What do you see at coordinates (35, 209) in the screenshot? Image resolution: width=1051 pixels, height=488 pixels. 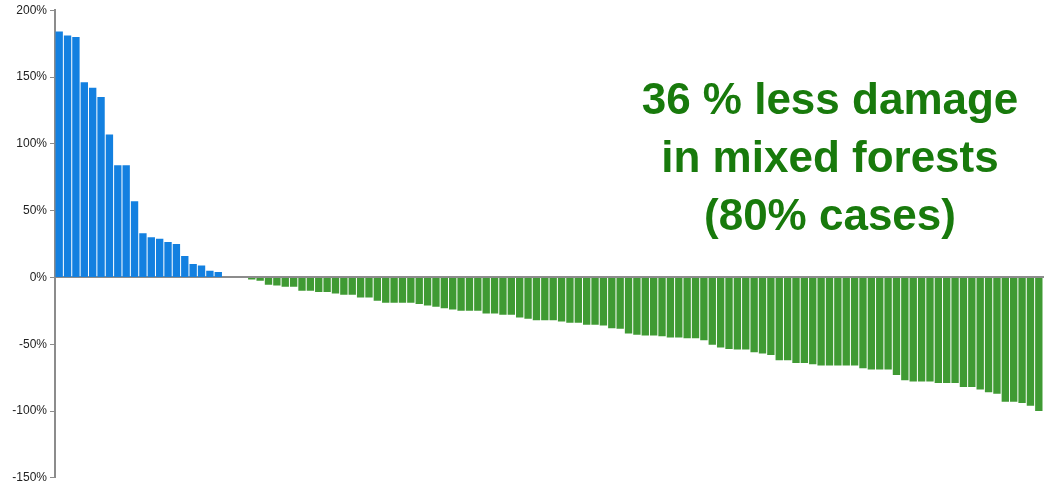 I see `y-tick-label: 50%` at bounding box center [35, 209].